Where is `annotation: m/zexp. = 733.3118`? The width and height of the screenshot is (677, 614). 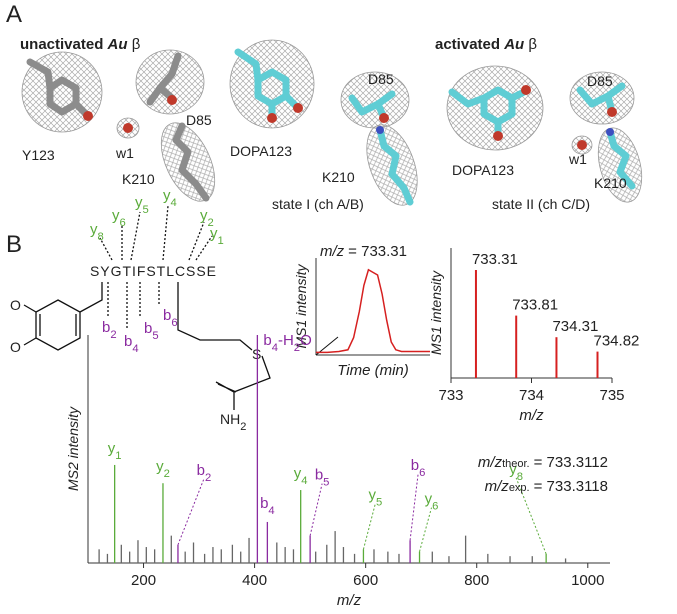 annotation: m/zexp. = 733.3118 is located at coordinates (546, 486).